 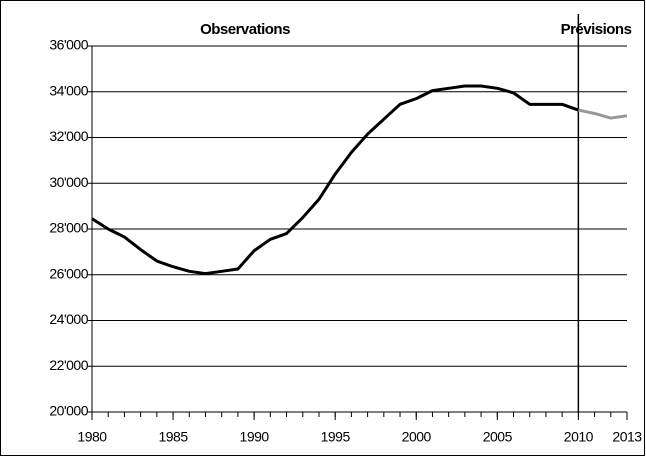 What do you see at coordinates (603, 114) in the screenshot?
I see `series-line` at bounding box center [603, 114].